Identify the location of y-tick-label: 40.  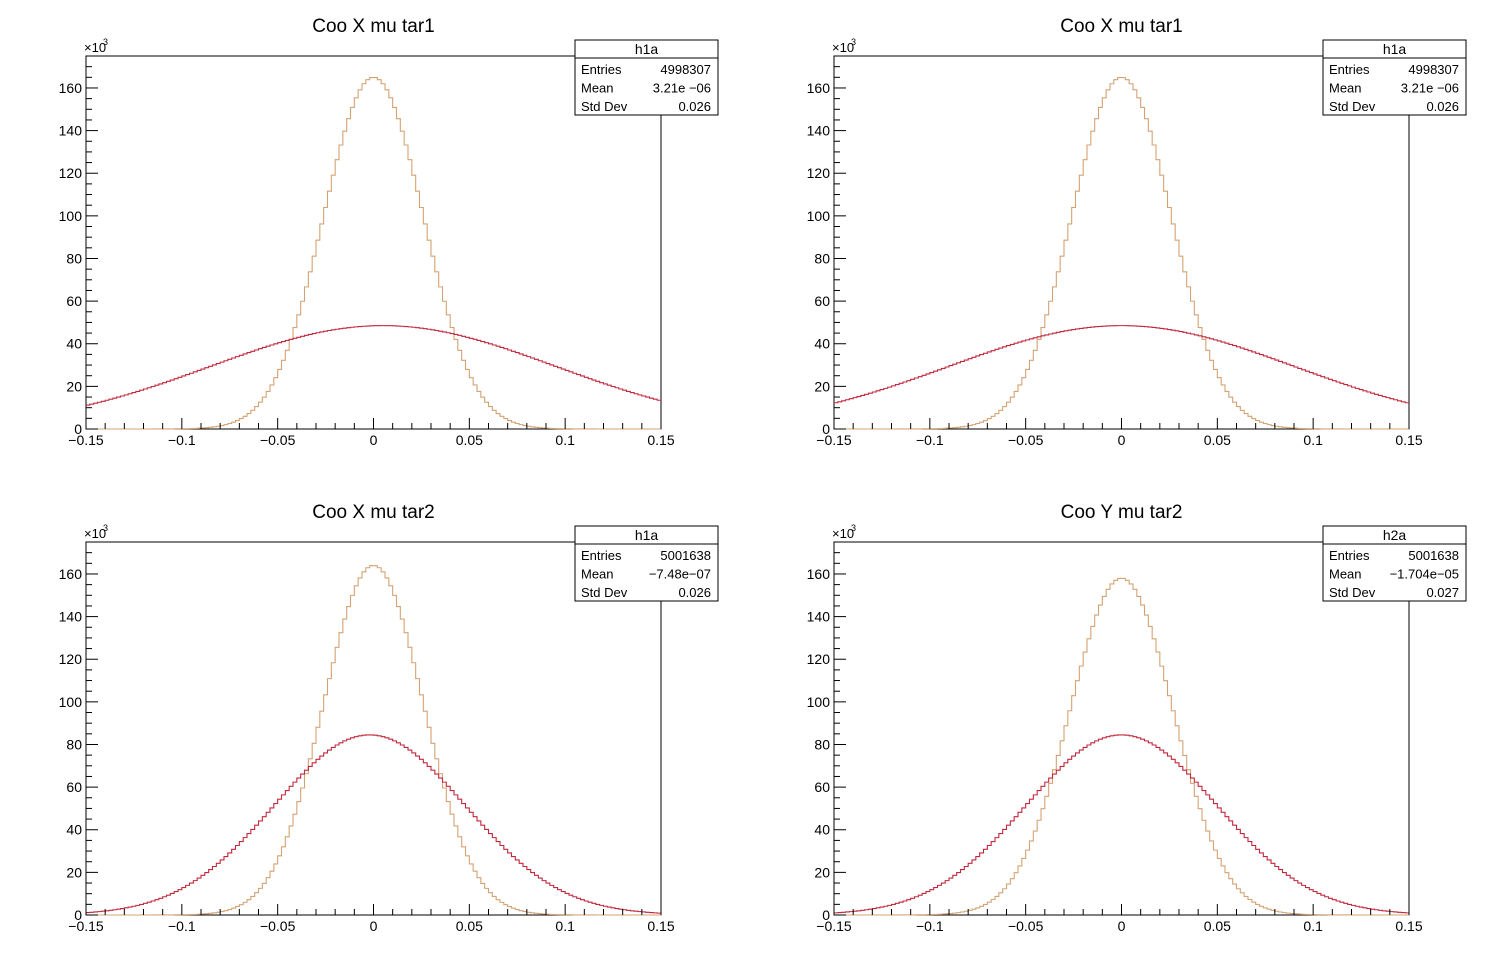
(74, 830).